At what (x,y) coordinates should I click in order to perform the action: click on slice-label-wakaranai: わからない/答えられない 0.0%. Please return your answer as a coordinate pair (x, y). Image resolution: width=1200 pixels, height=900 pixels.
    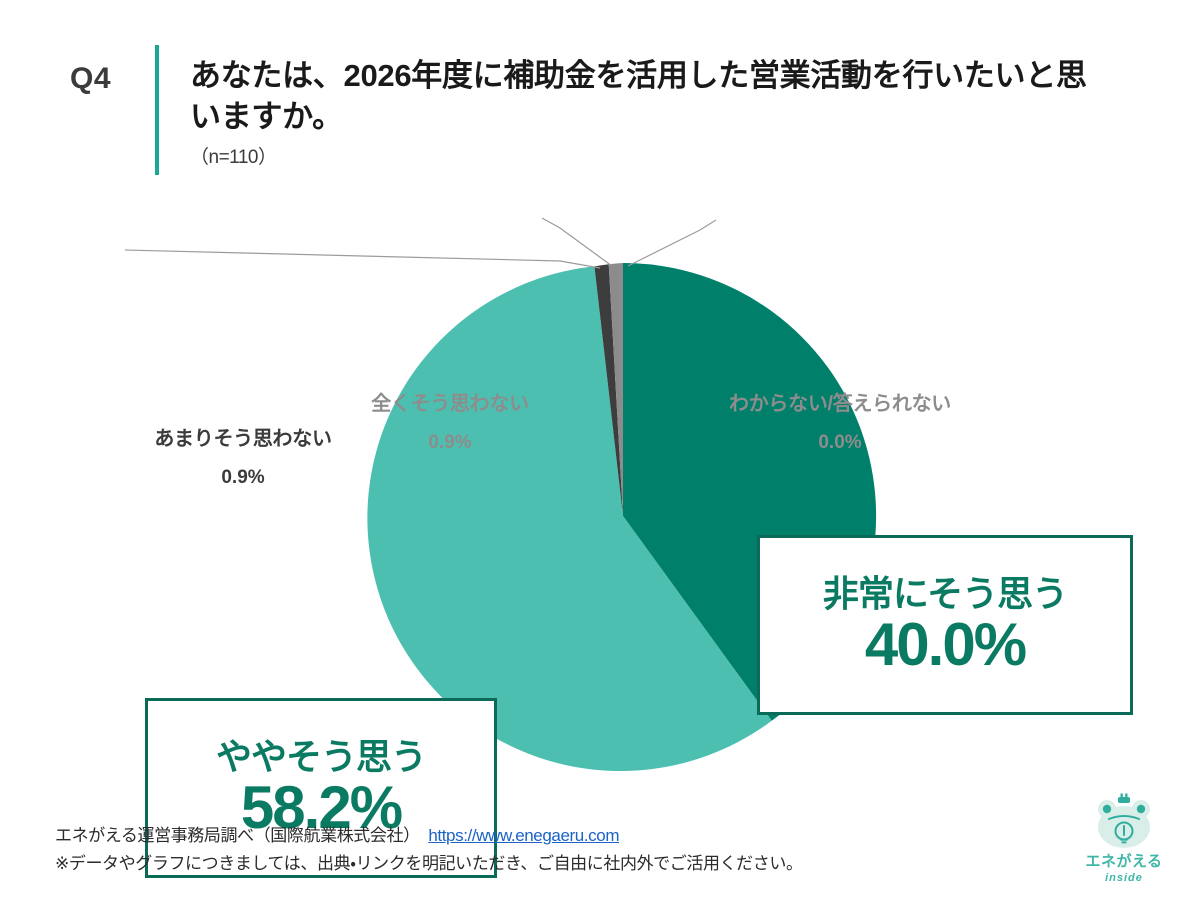
    Looking at the image, I should click on (840, 423).